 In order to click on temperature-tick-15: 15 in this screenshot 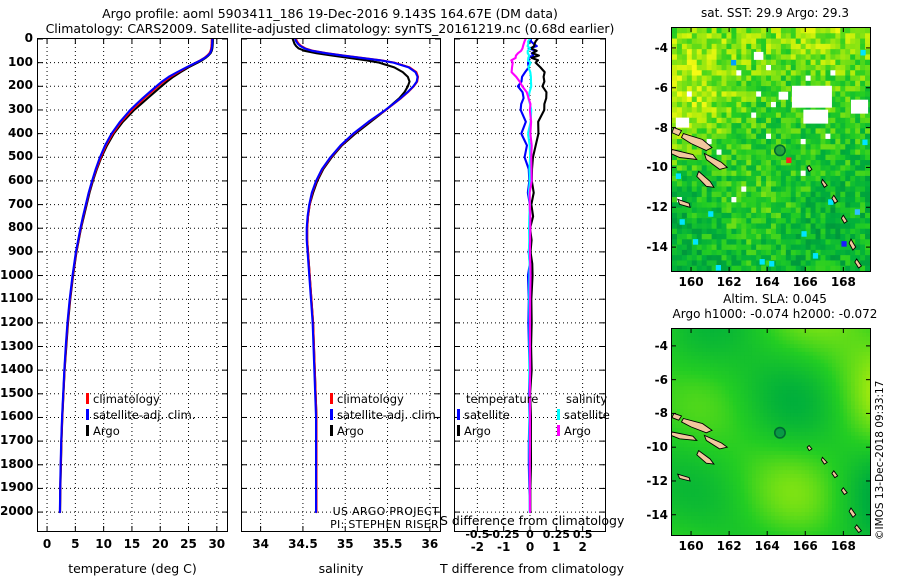, I will do `click(132, 544)`.